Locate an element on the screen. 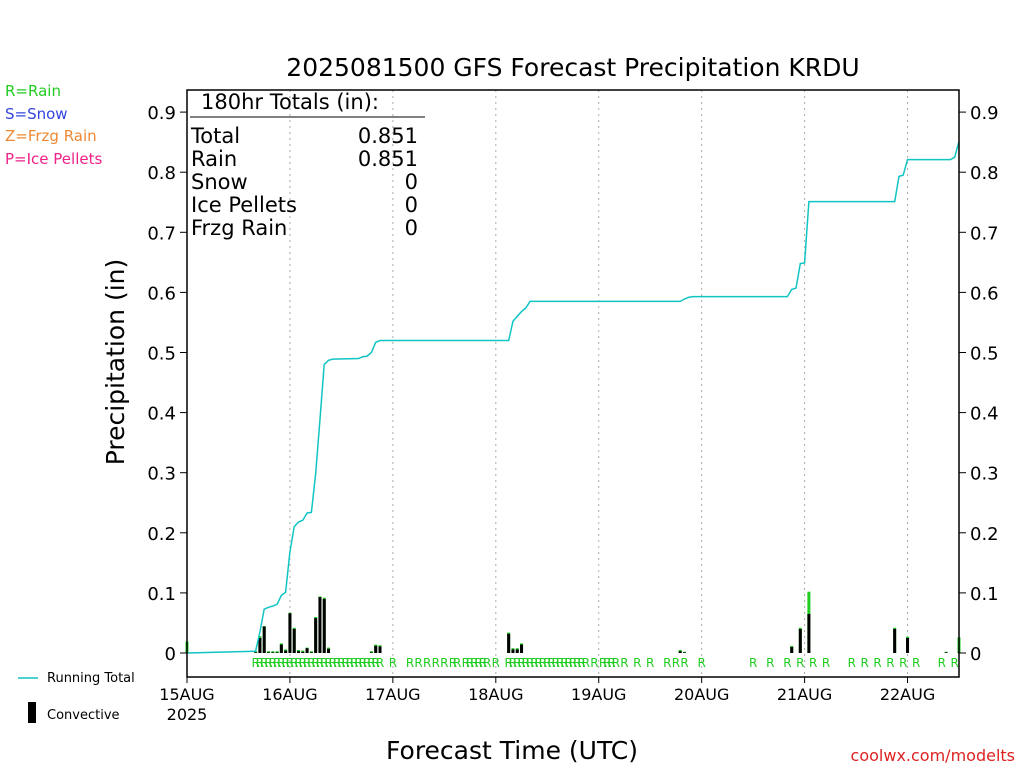 The width and height of the screenshot is (1024, 768). totals-label-ice-pellets: Ice Pellets is located at coordinates (244, 205).